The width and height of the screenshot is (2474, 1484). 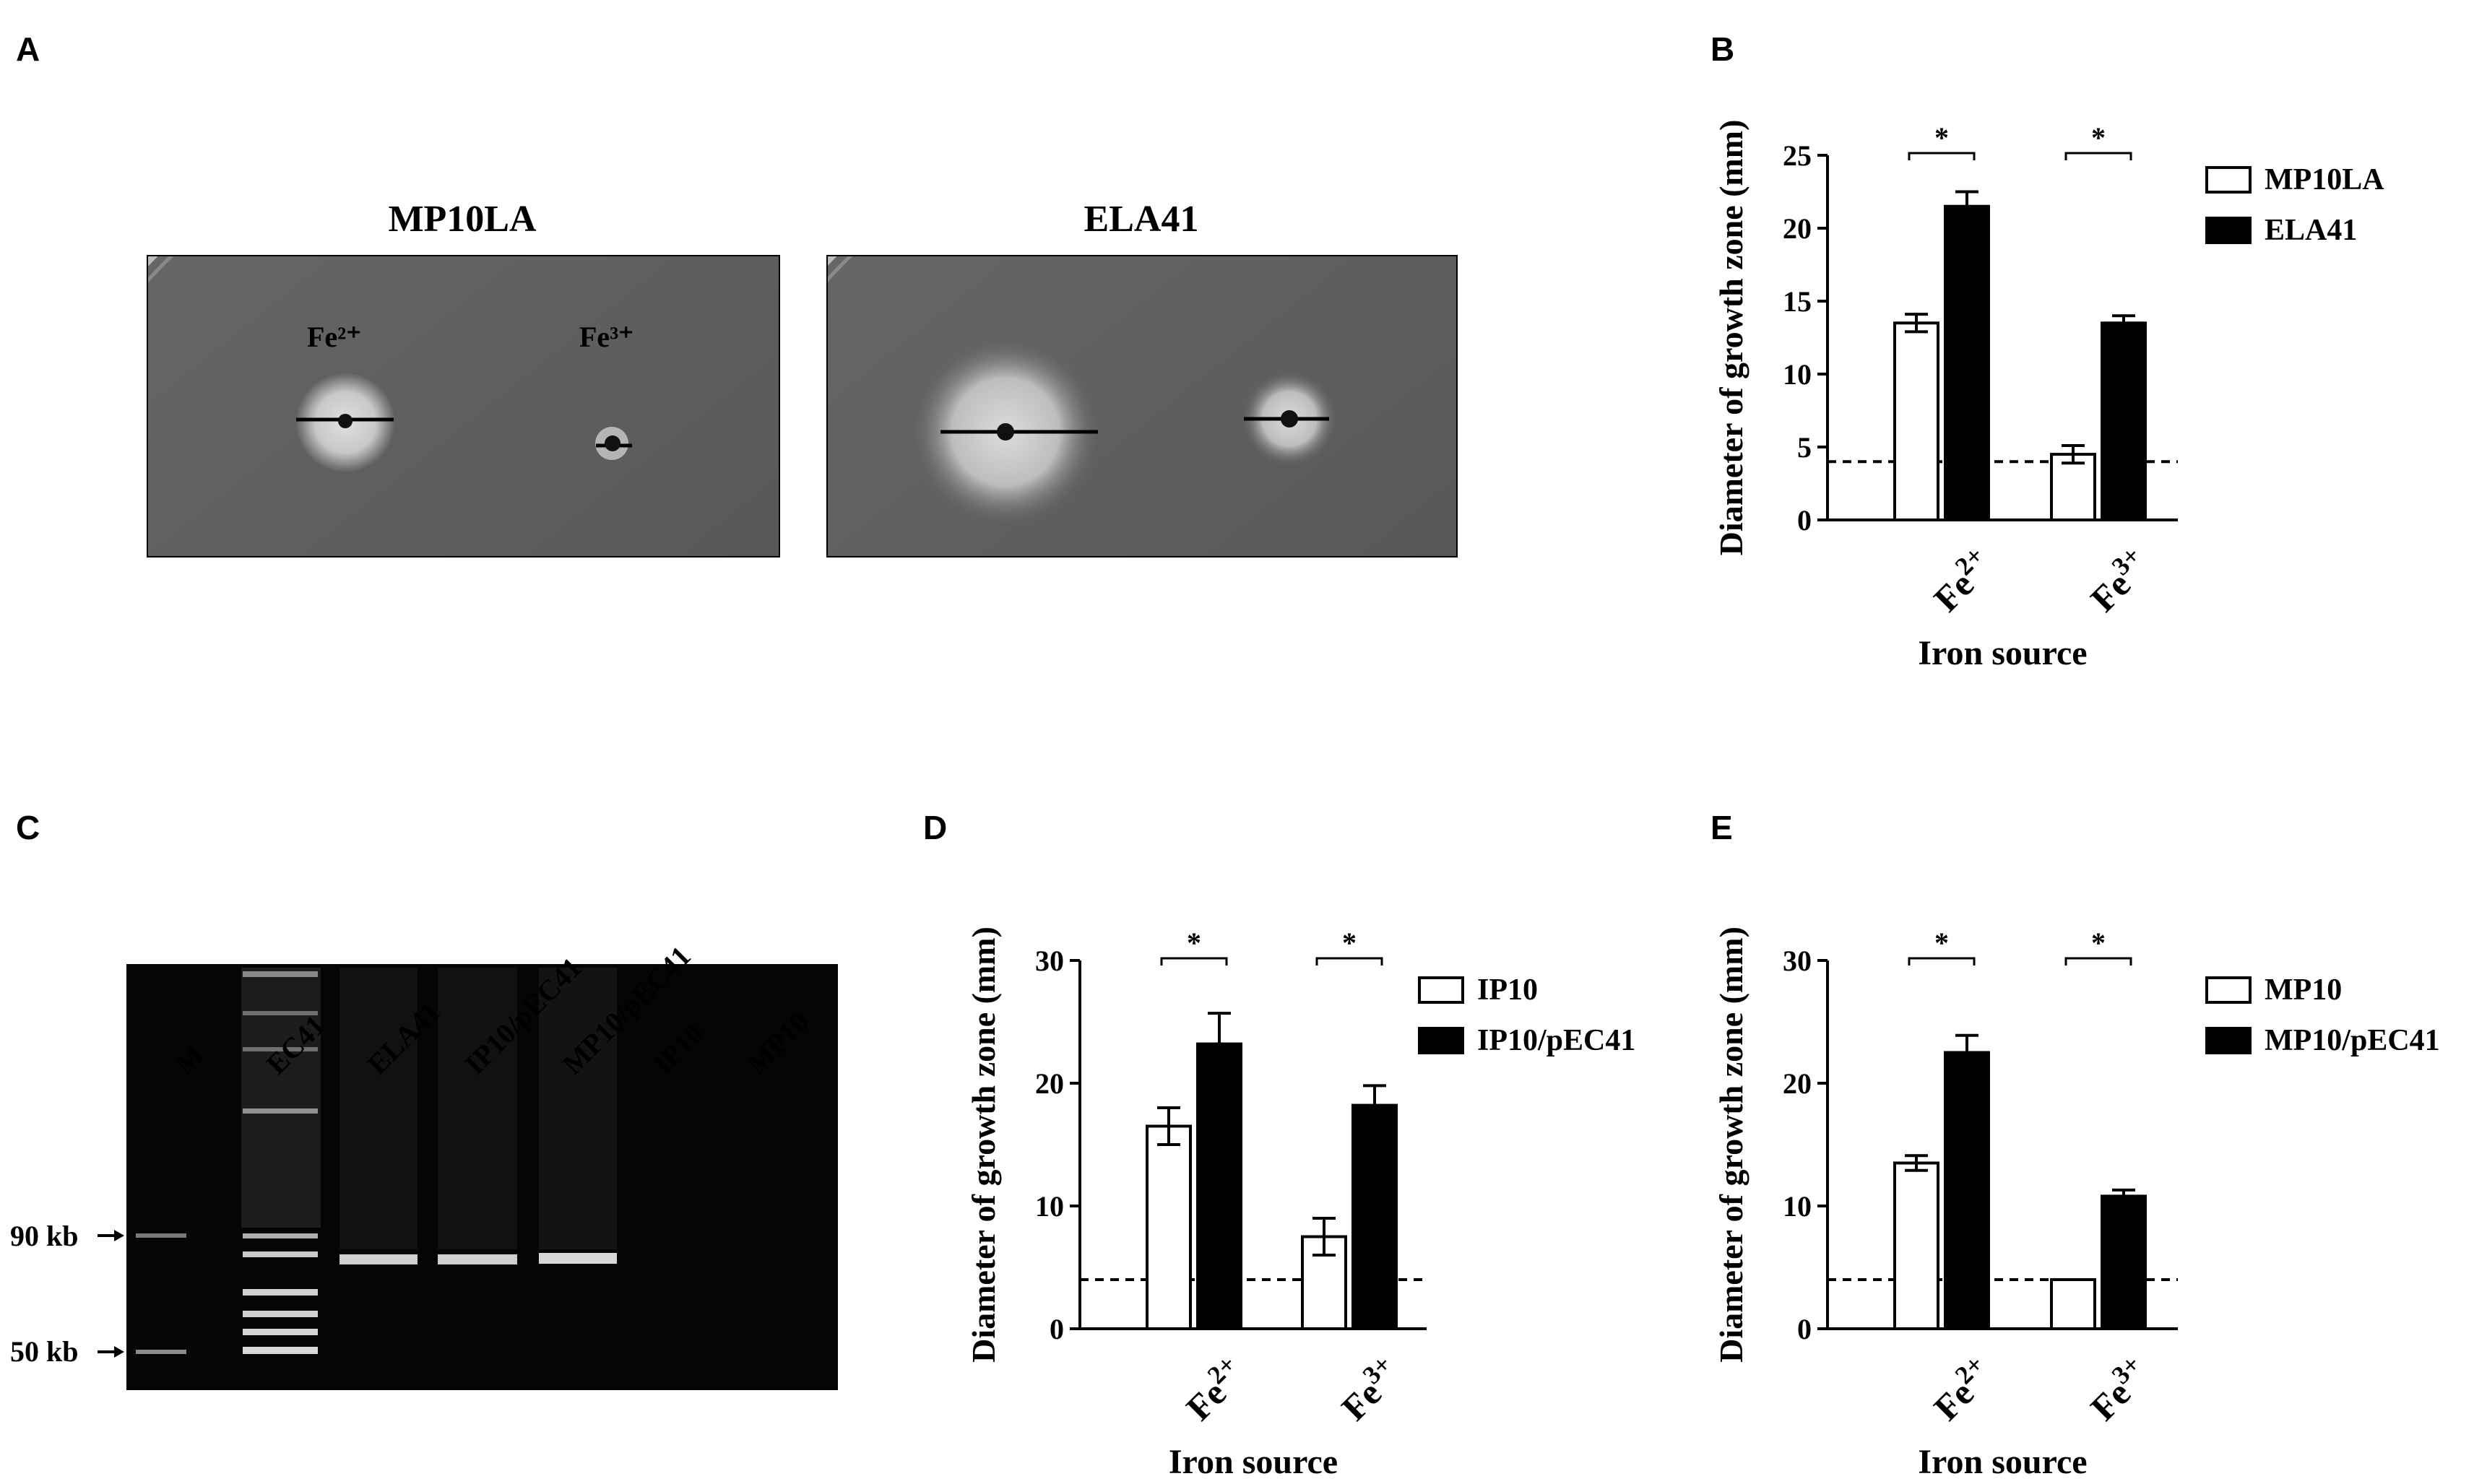 I want to click on marker-label-90kb: 90 kb, so click(x=44, y=1236).